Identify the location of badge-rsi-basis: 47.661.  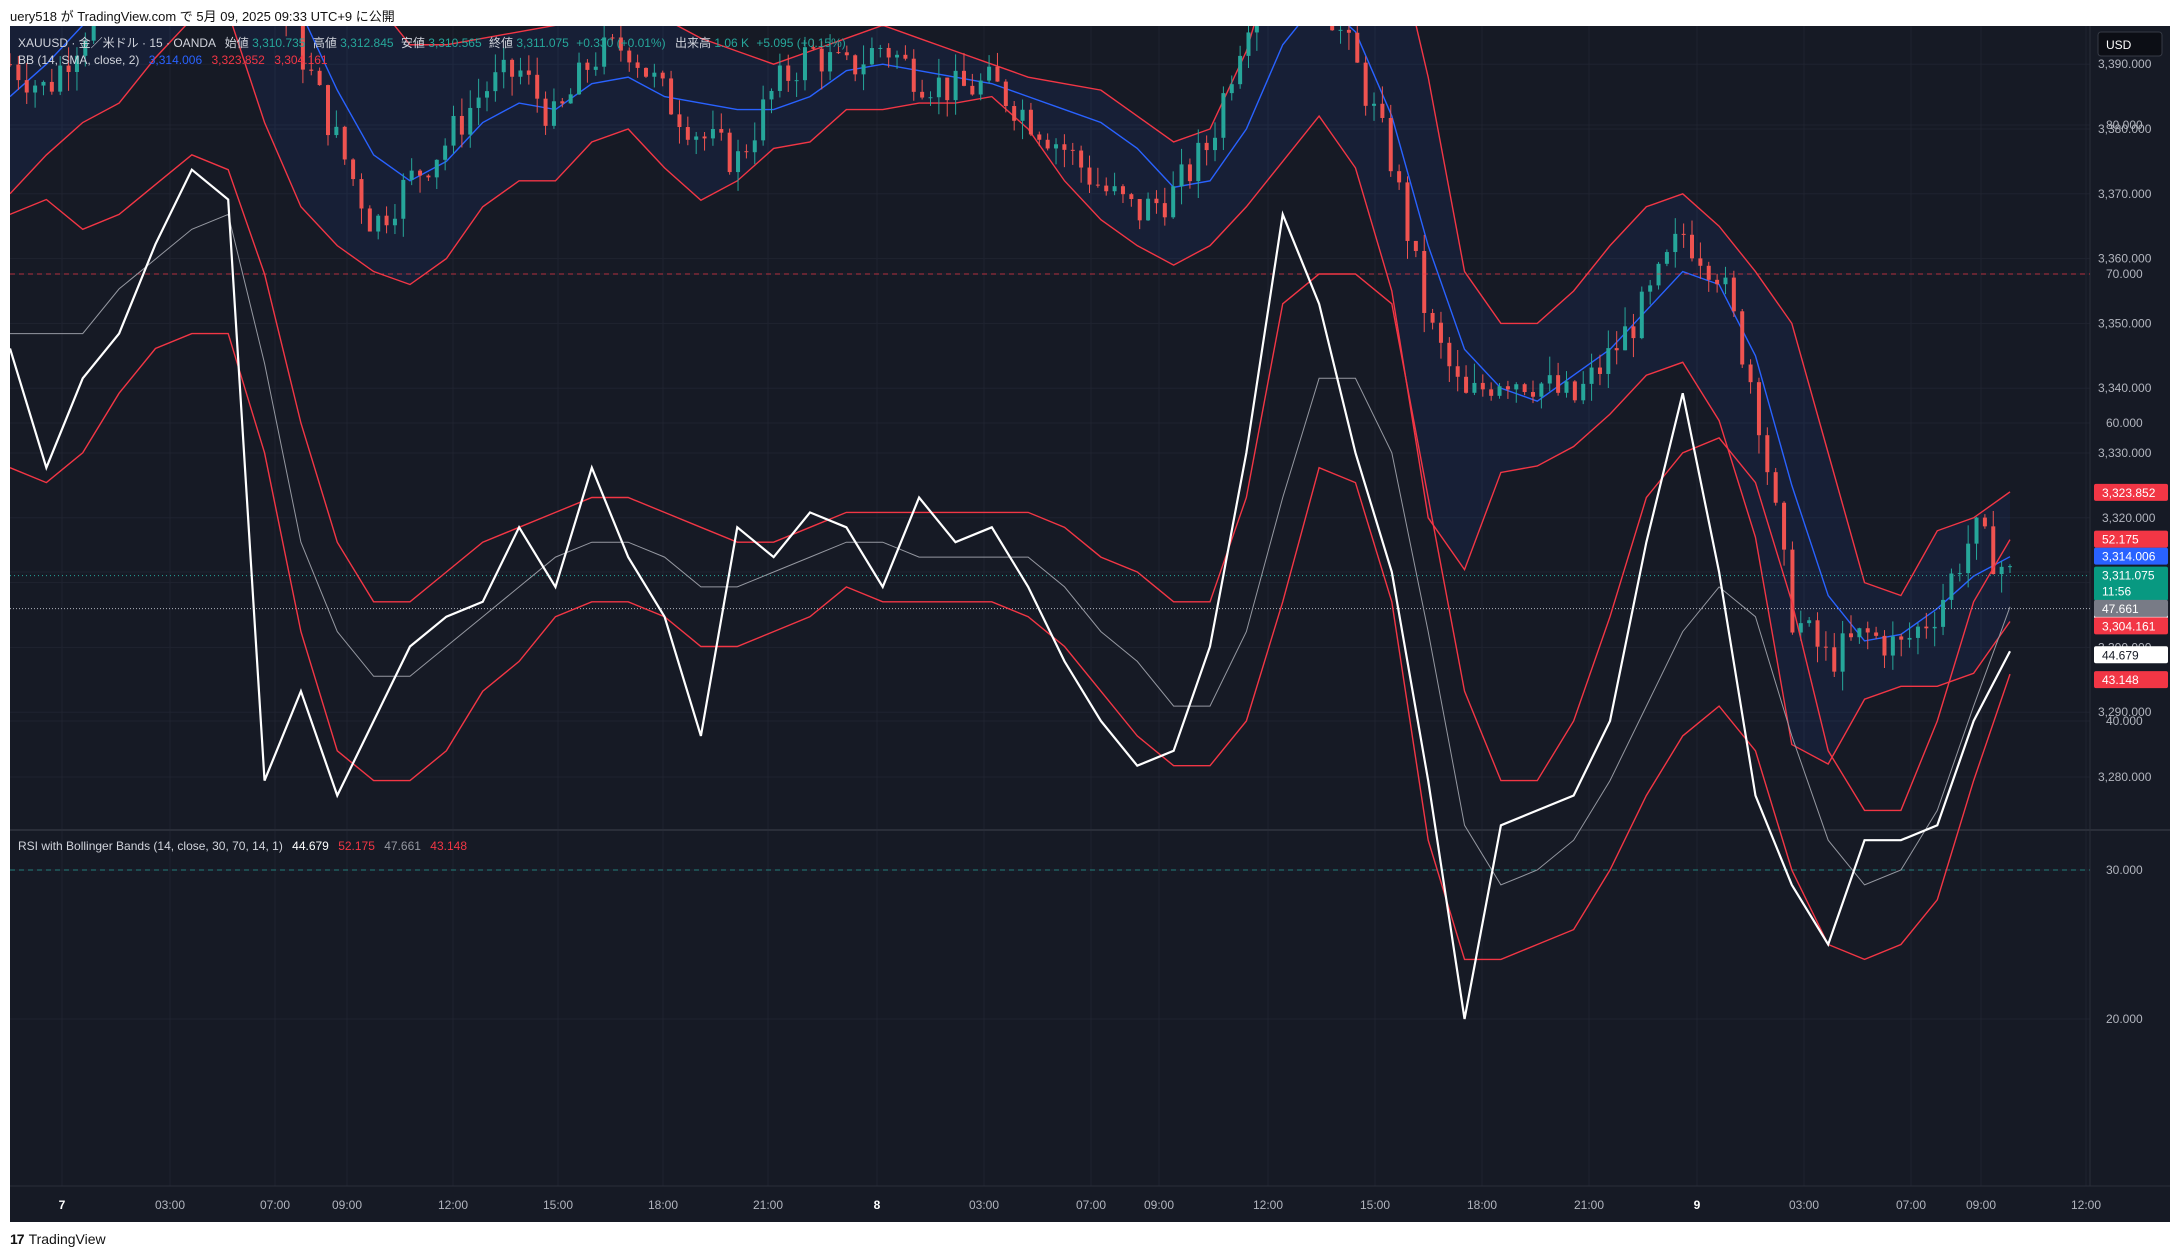
(2131, 608).